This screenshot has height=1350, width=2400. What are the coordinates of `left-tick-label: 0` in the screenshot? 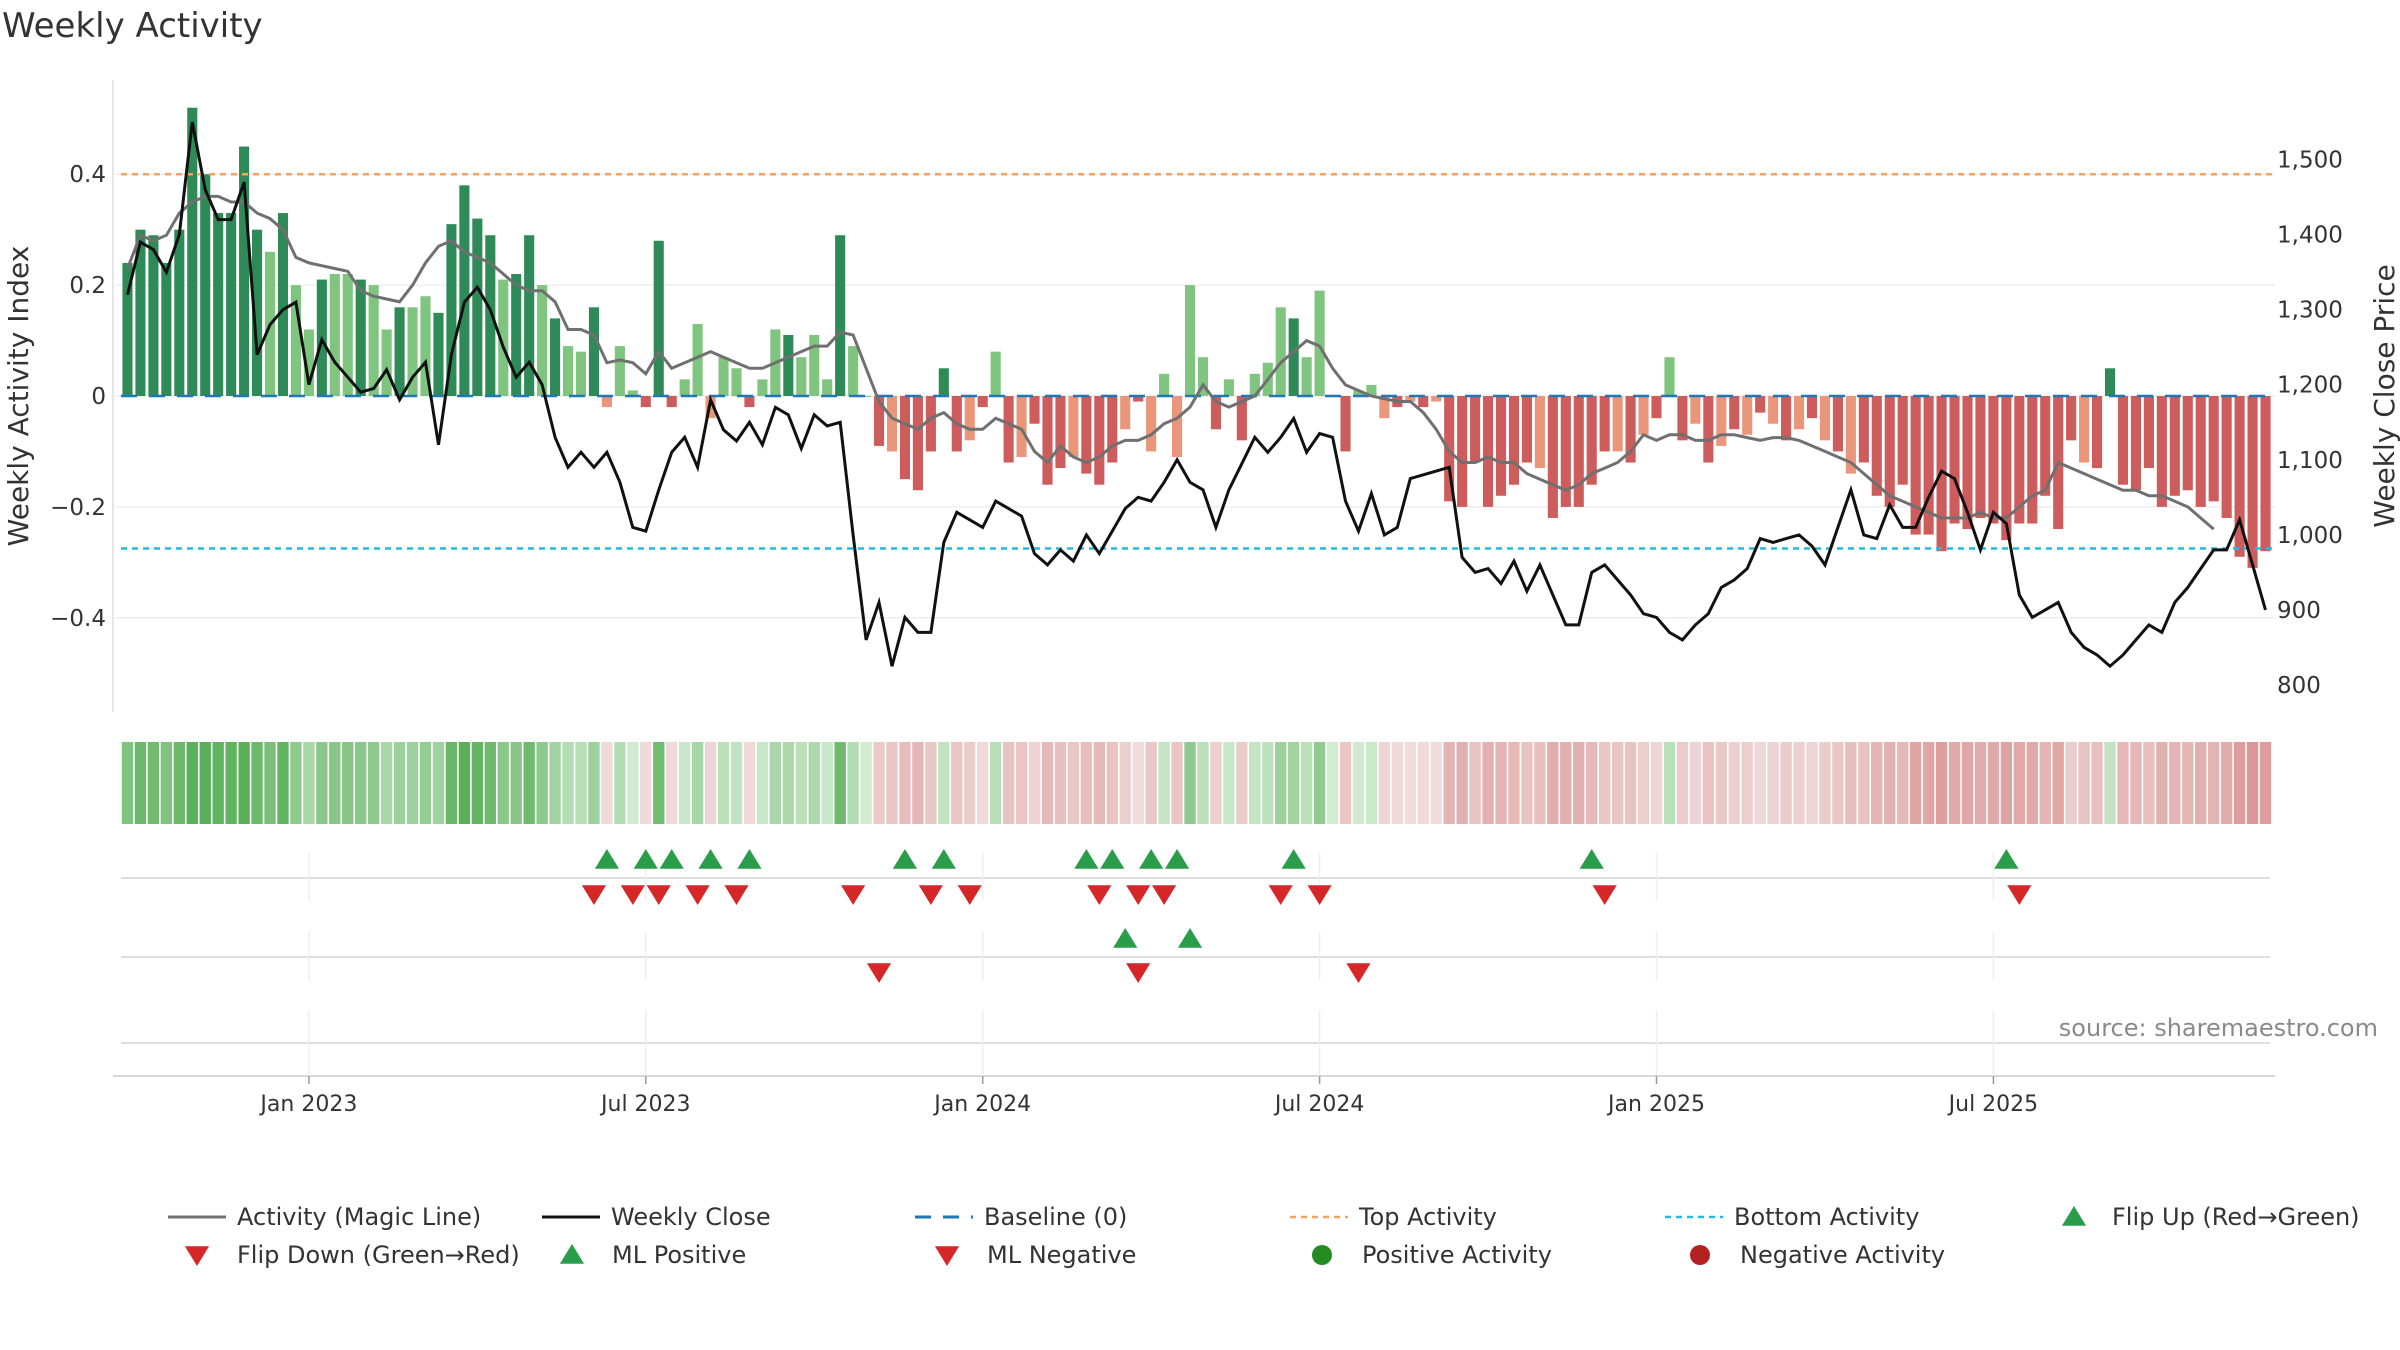 It's located at (98, 397).